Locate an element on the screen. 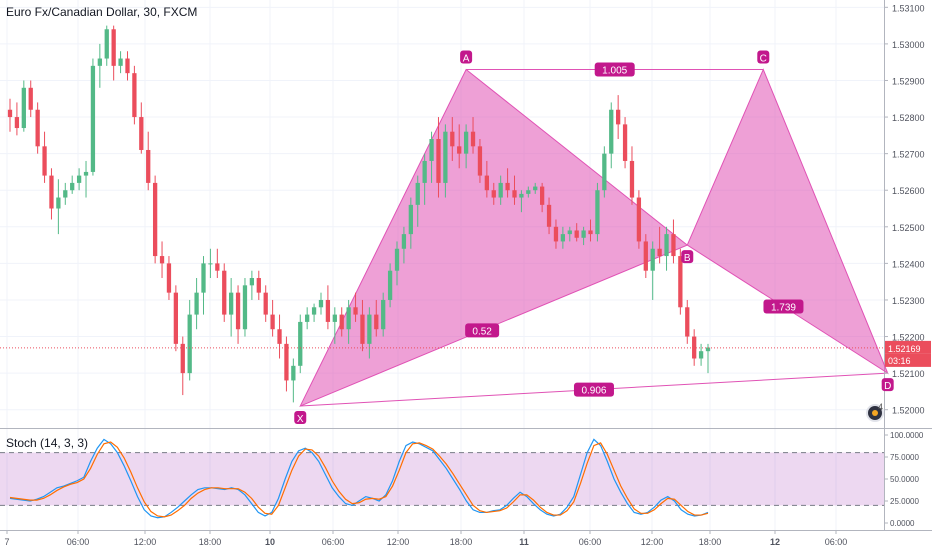 The width and height of the screenshot is (932, 550). time-axis-label: 11 is located at coordinates (524, 542).